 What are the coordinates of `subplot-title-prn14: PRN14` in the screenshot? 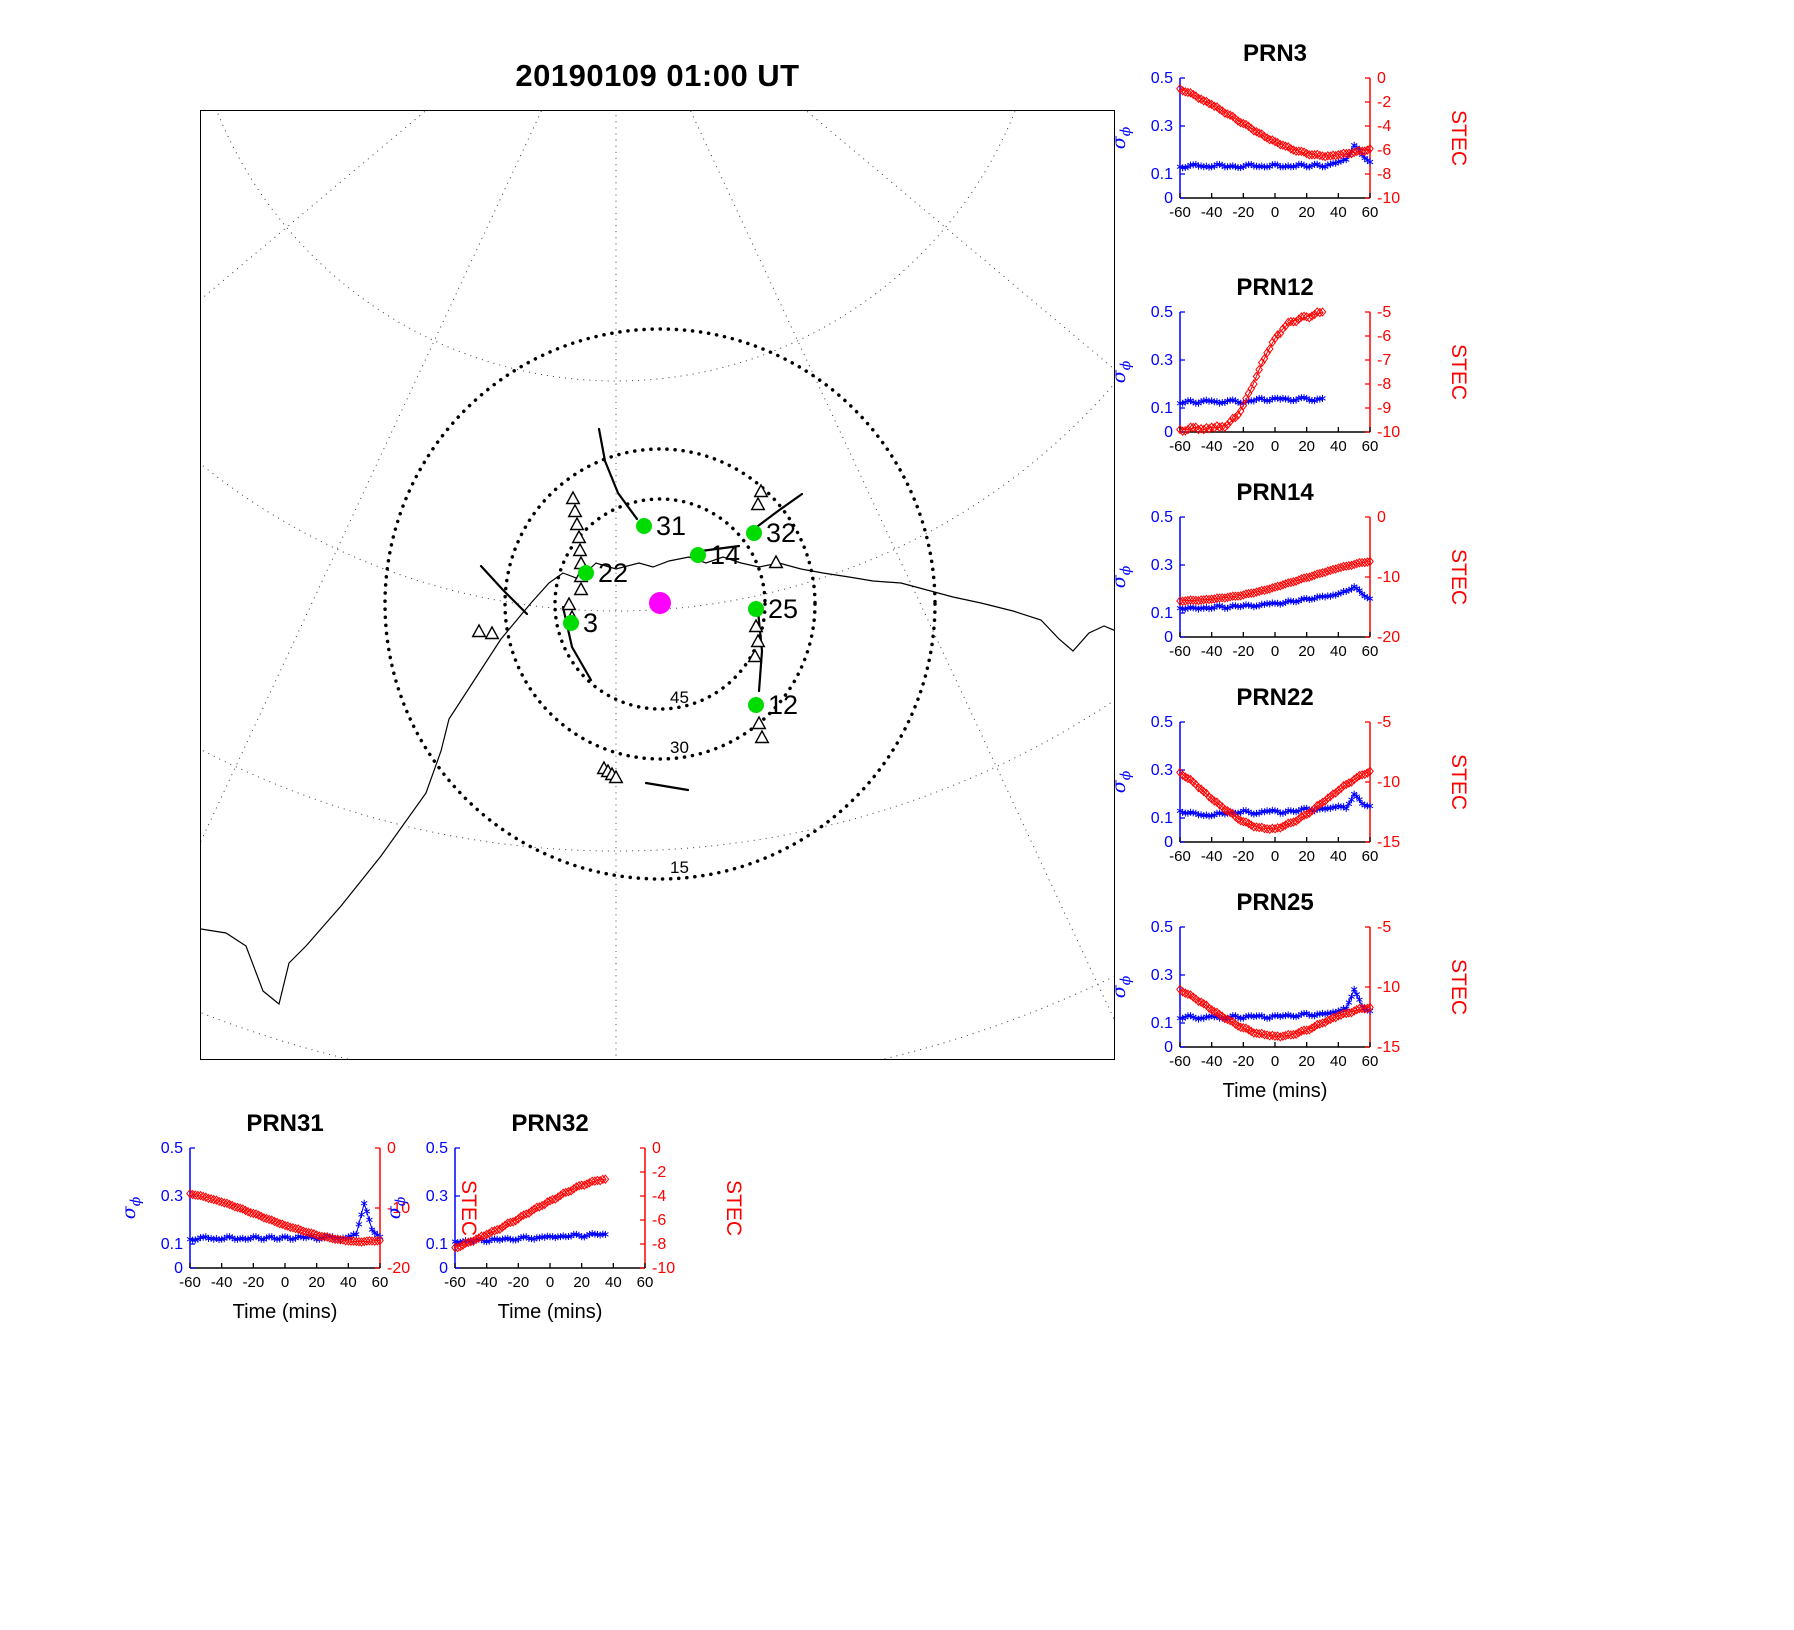 It's located at (1275, 492).